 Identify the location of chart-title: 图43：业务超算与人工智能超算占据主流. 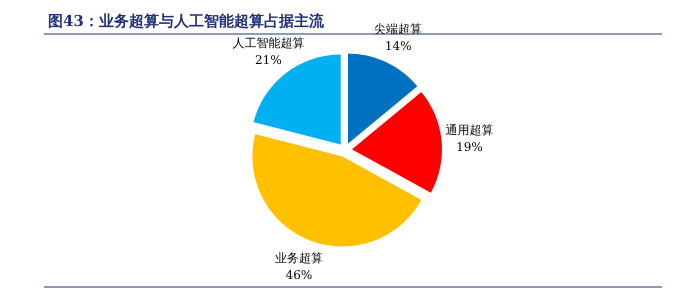
(186, 21).